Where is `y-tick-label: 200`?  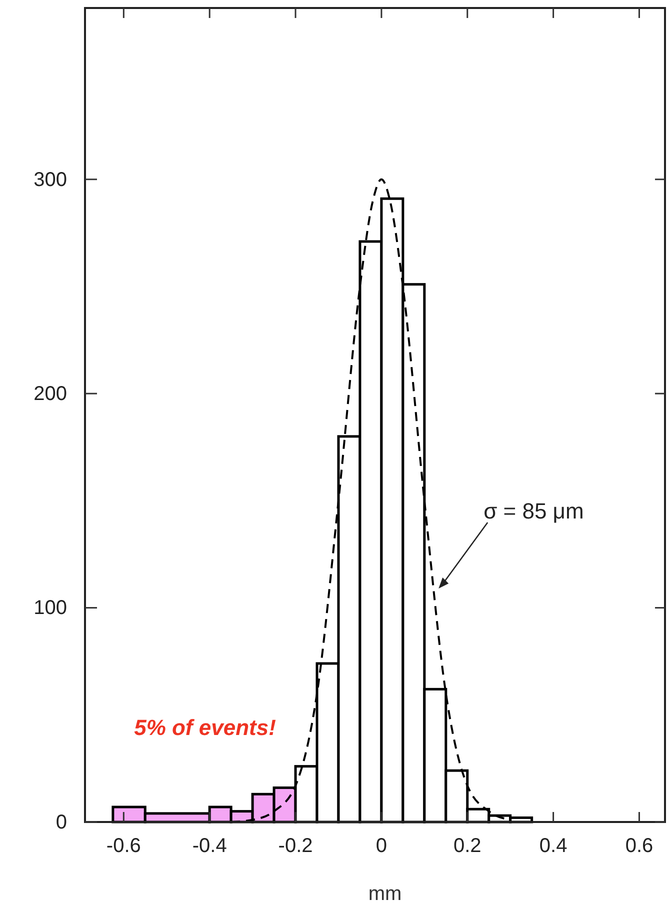
y-tick-label: 200 is located at coordinates (50, 393).